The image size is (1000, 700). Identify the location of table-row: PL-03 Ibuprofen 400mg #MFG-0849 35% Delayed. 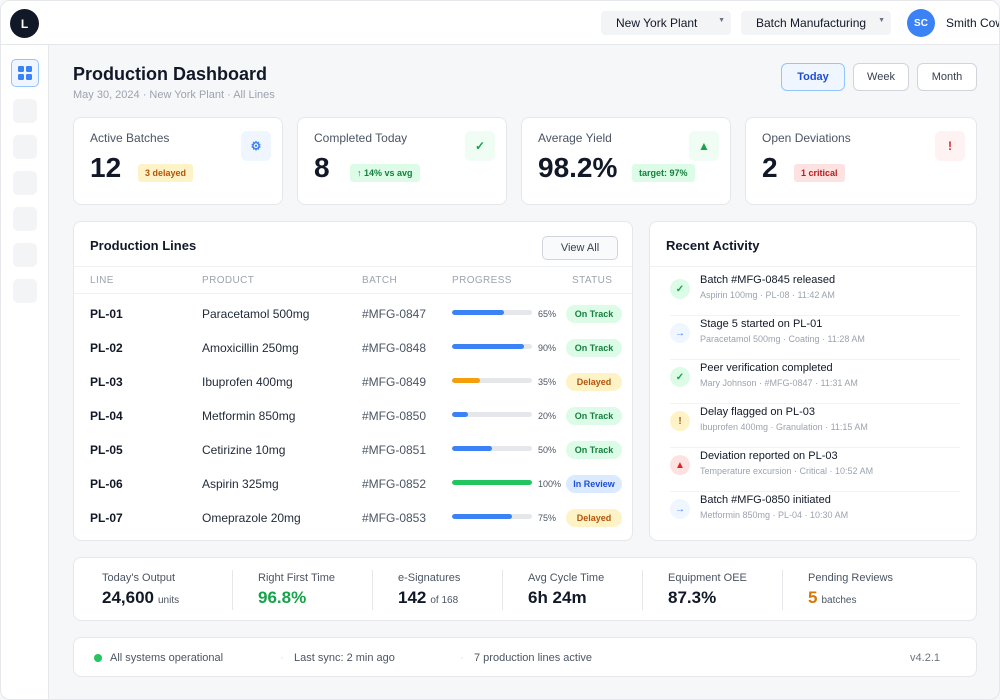
(353, 381).